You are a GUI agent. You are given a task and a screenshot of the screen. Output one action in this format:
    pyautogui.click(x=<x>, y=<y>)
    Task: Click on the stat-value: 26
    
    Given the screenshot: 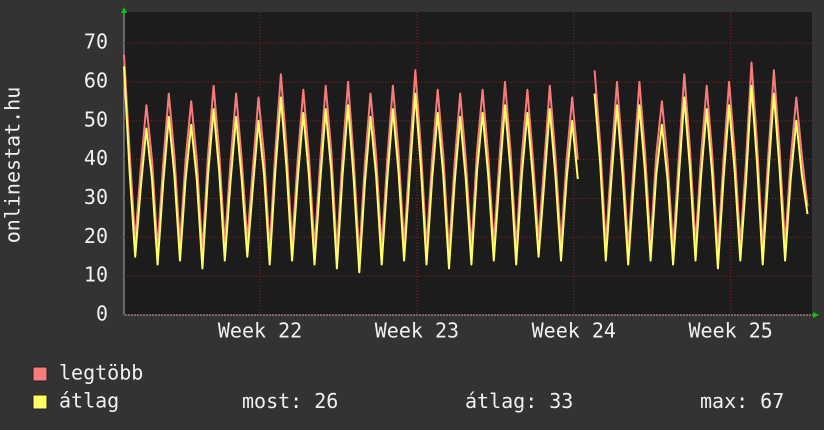 What is the action you would take?
    pyautogui.click(x=326, y=401)
    